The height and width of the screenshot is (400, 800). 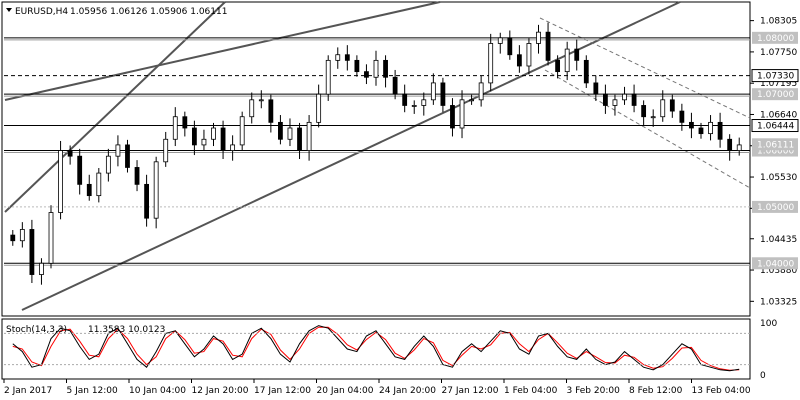 What do you see at coordinates (126, 330) in the screenshot?
I see `stoch-values: 11.3583 10.0123` at bounding box center [126, 330].